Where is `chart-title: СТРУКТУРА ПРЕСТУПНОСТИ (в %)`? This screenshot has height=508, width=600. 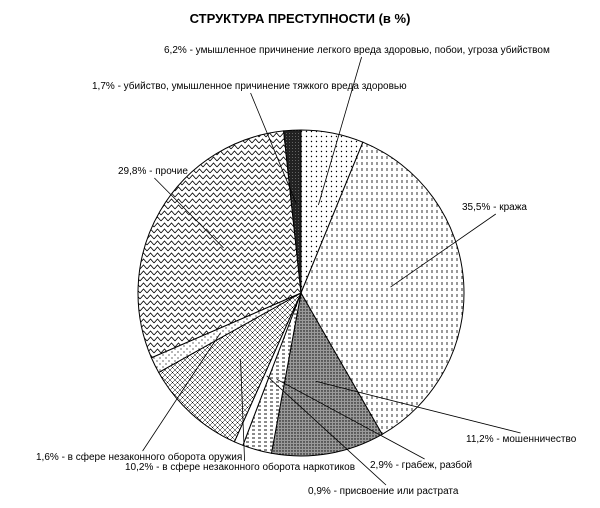
chart-title: СТРУКТУРА ПРЕСТУПНОСТИ (в %) is located at coordinates (300, 18).